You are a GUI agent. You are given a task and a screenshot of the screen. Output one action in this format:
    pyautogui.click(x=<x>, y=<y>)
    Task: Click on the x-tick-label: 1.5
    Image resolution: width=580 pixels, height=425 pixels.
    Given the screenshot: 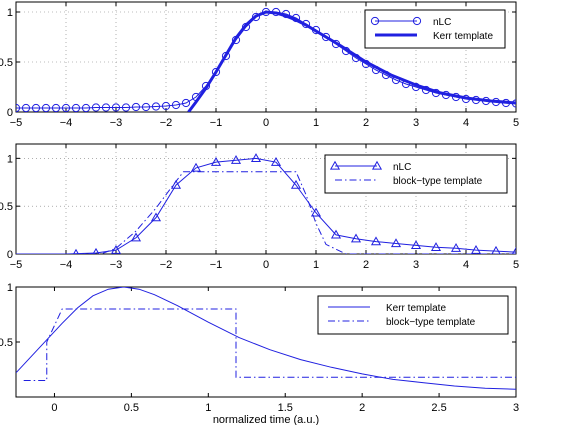 What is the action you would take?
    pyautogui.click(x=285, y=408)
    